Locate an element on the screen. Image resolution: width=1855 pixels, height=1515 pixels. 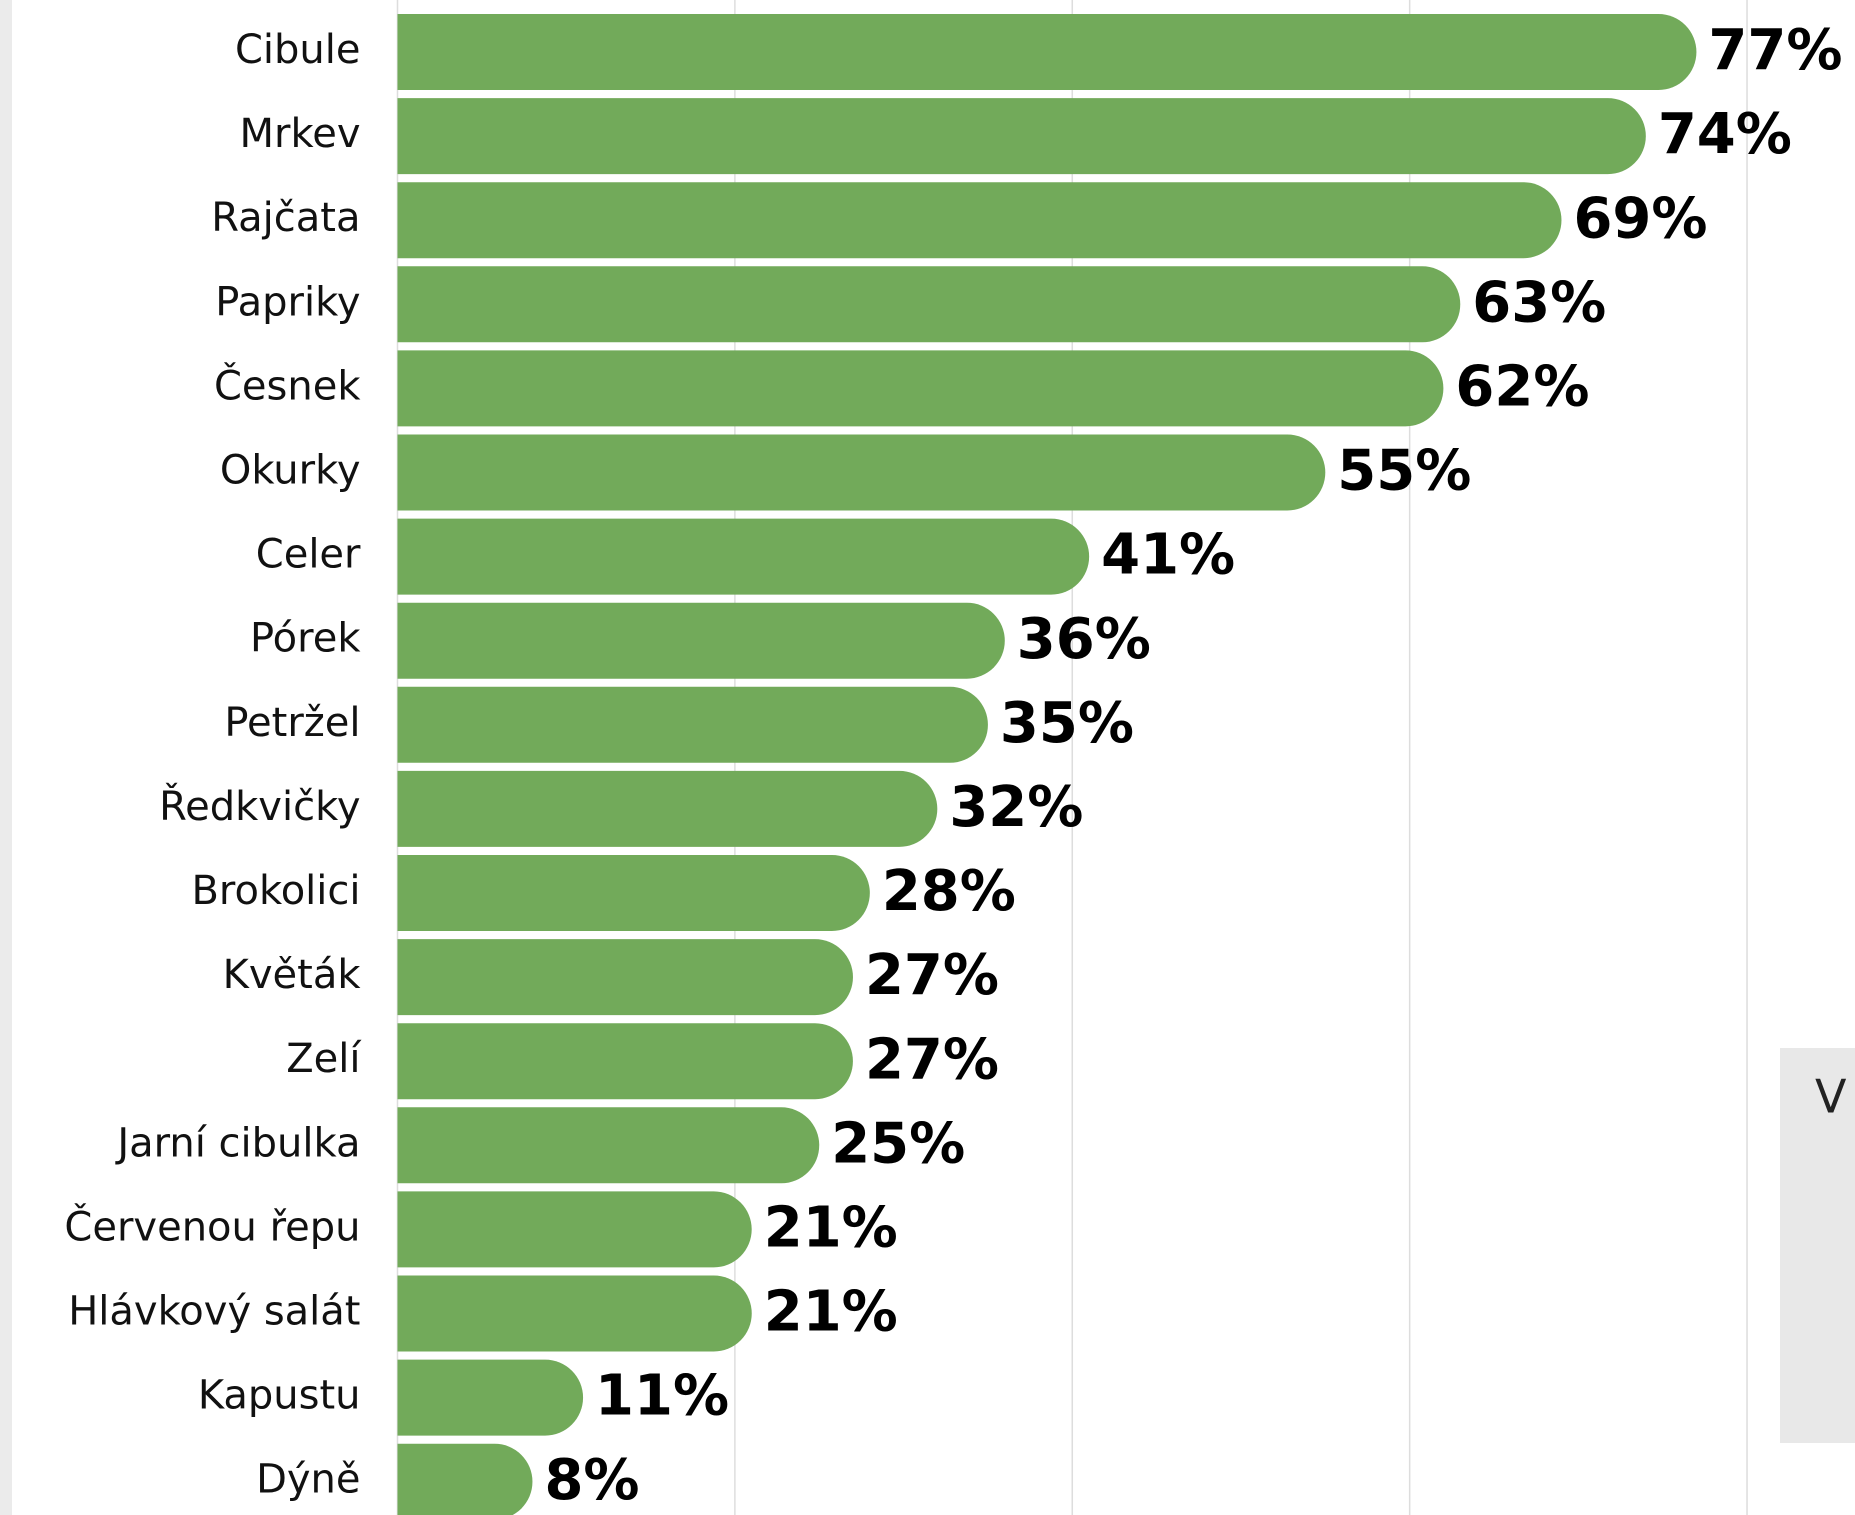
value-label: 35% is located at coordinates (1067, 723).